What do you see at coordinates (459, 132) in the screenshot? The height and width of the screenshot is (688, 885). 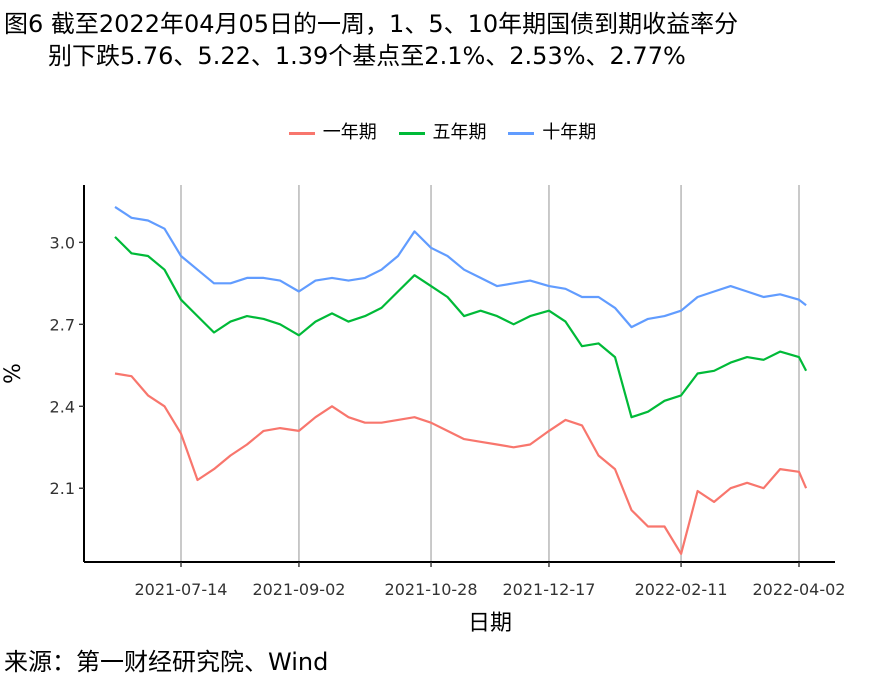 I see `legend-label-5y: 五年期` at bounding box center [459, 132].